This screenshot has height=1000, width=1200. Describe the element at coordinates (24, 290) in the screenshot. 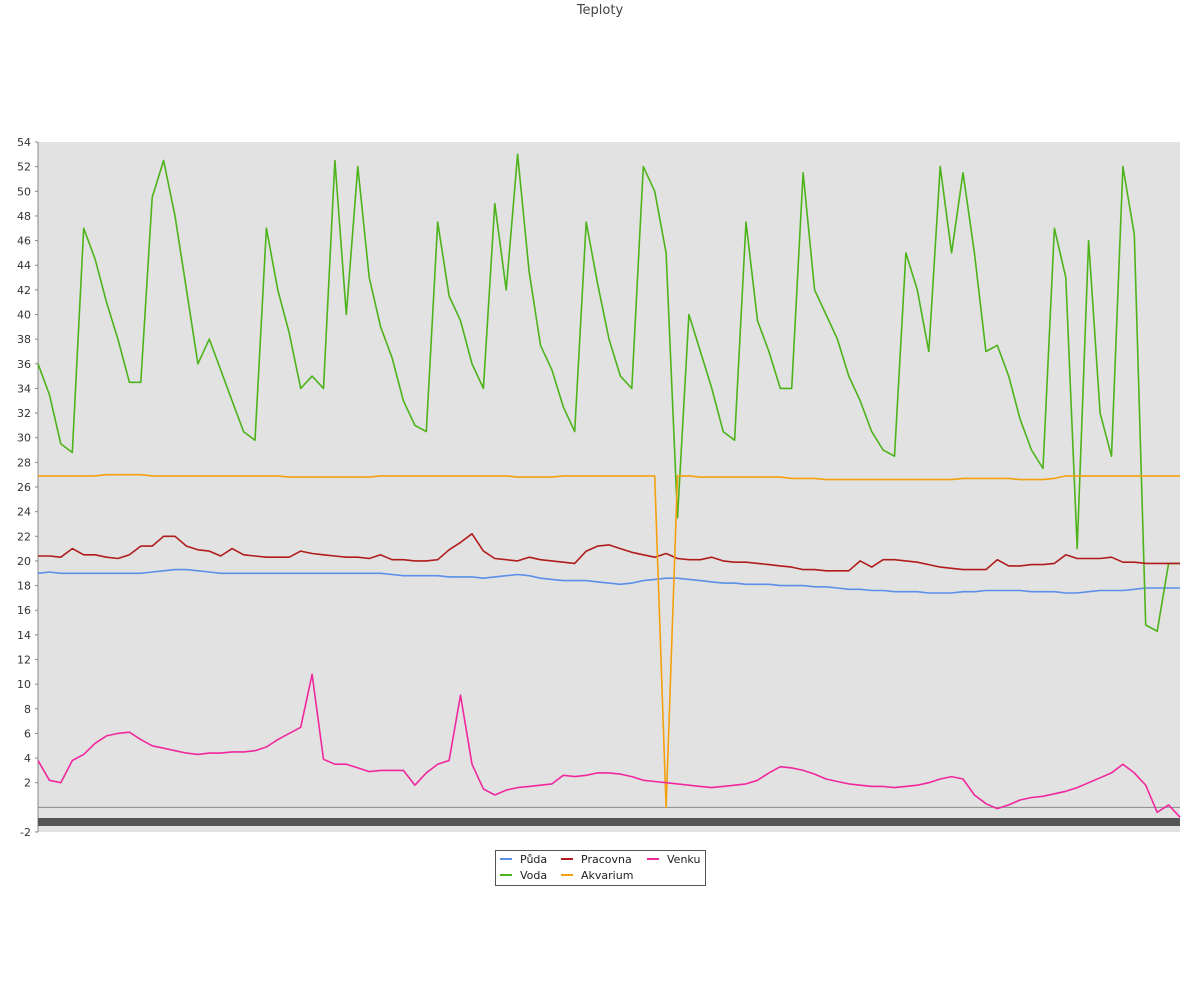

I see `y-tick-label: 42` at that location.